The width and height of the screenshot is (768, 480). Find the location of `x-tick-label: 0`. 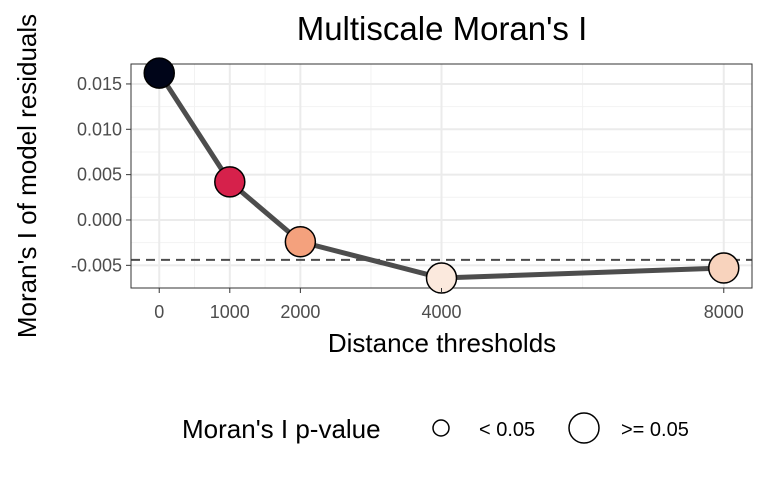

x-tick-label: 0 is located at coordinates (159, 312).